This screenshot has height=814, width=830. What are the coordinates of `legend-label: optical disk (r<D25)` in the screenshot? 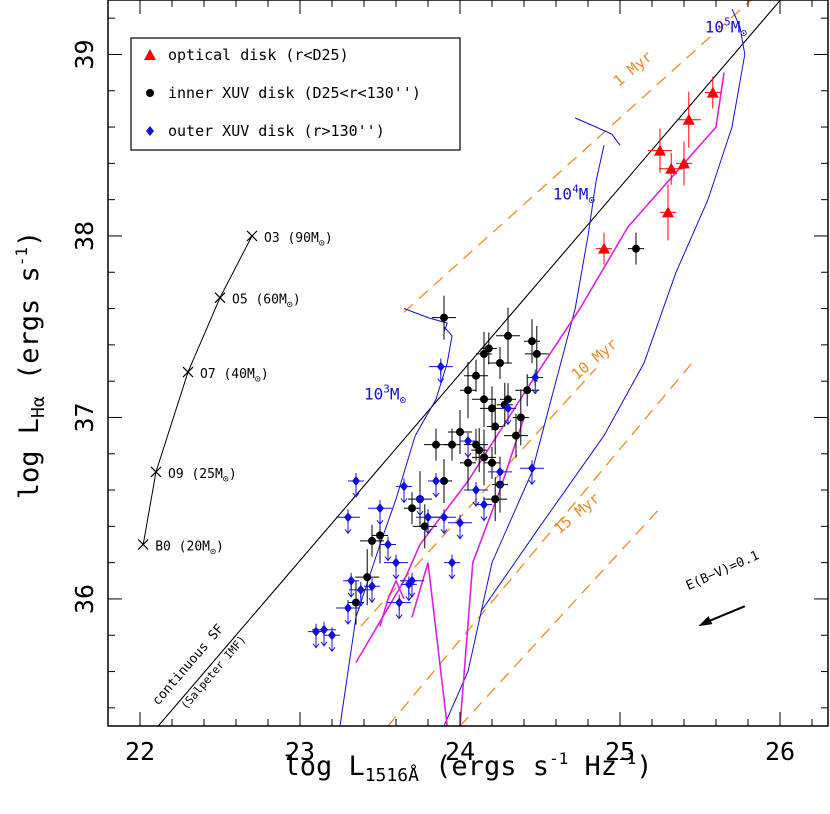 It's located at (258, 55).